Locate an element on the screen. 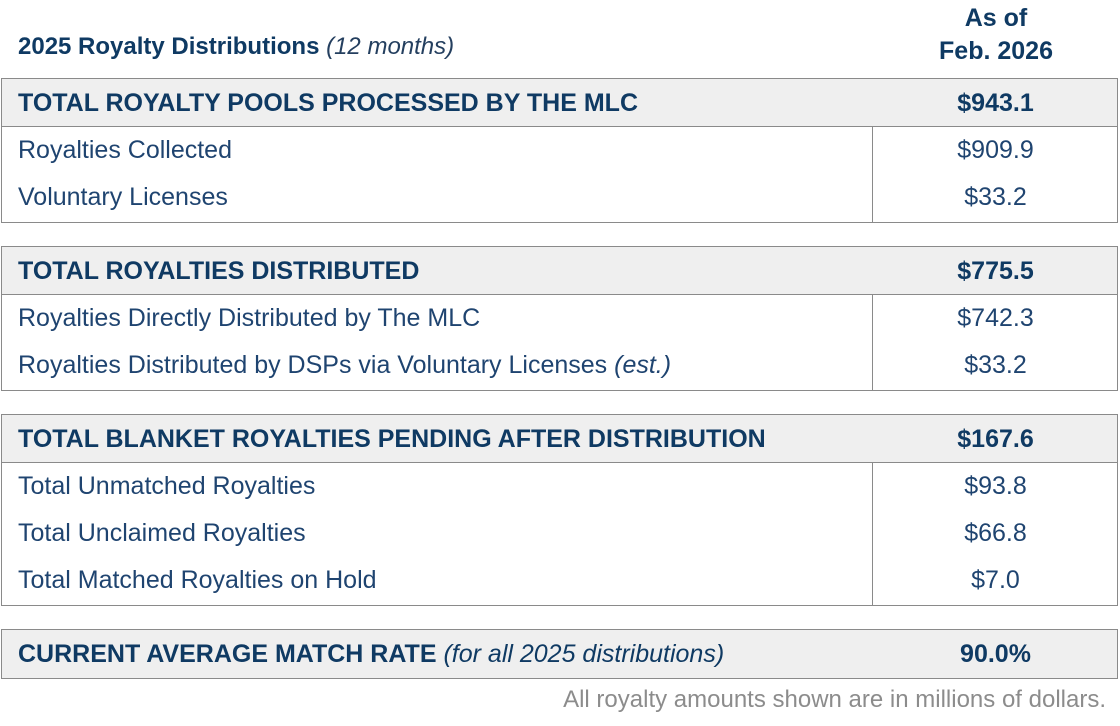 This screenshot has width=1120, height=726. table-row: Total Matched Royalties on Hold $7.0 is located at coordinates (559, 580).